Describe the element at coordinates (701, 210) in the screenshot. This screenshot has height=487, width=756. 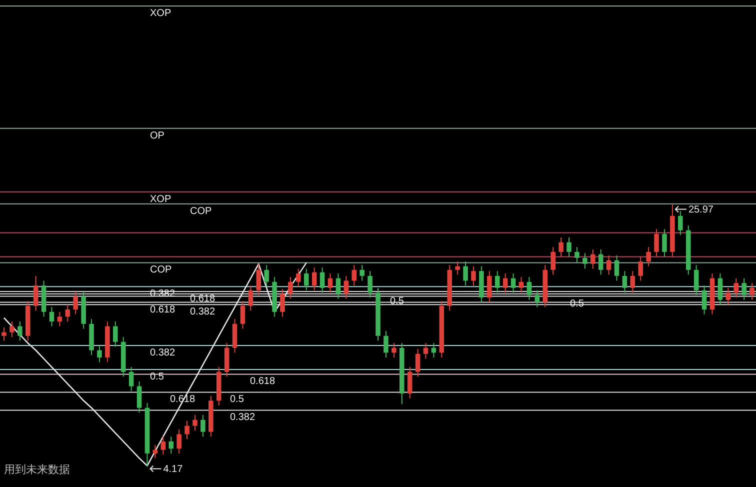
I see `annotation: 25.97` at that location.